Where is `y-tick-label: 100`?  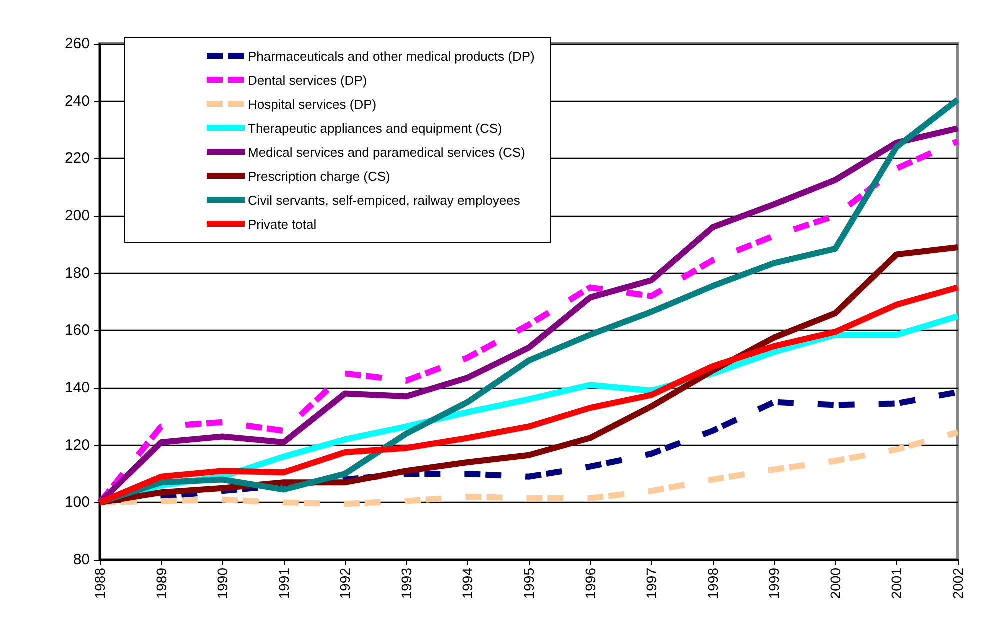 y-tick-label: 100 is located at coordinates (77, 503).